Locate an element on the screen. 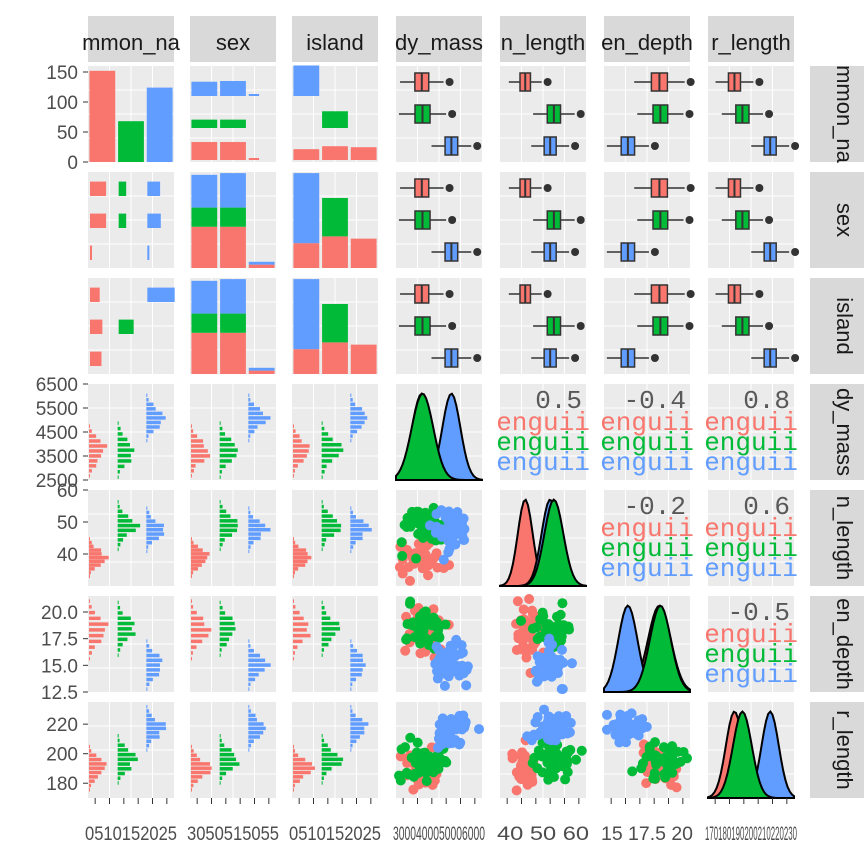 This screenshot has width=864, height=864. strip-top-label: island is located at coordinates (334, 42).